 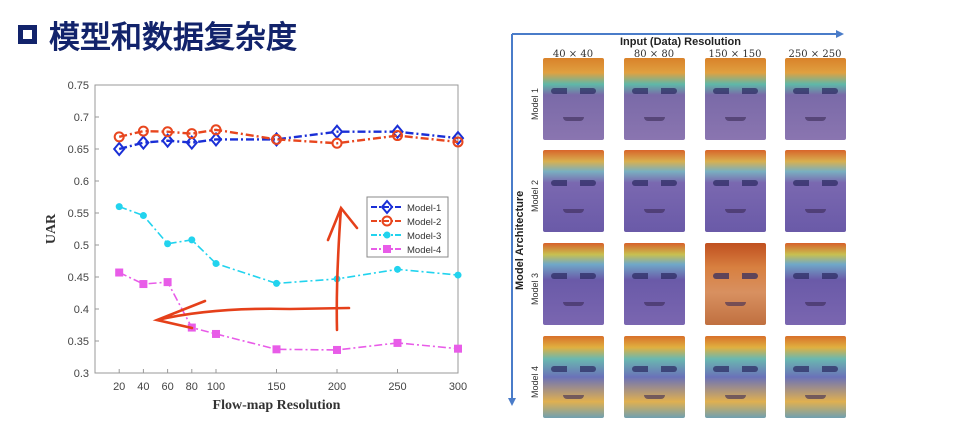 What do you see at coordinates (520, 240) in the screenshot?
I see `y-axis-title: Model Architecture` at bounding box center [520, 240].